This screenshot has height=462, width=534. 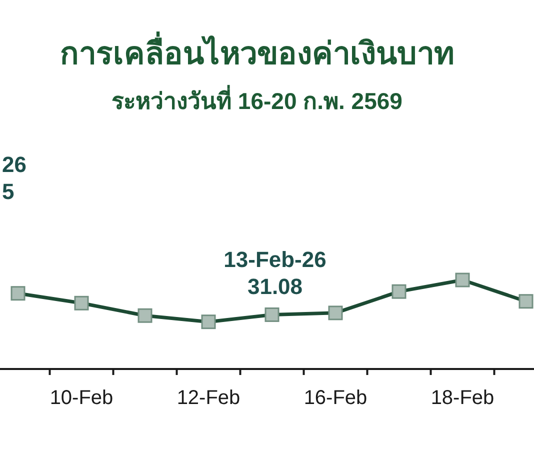 What do you see at coordinates (257, 101) in the screenshot?
I see `subtitle: ระหว่างวันที่ 16-20 ก.พ. 2569` at bounding box center [257, 101].